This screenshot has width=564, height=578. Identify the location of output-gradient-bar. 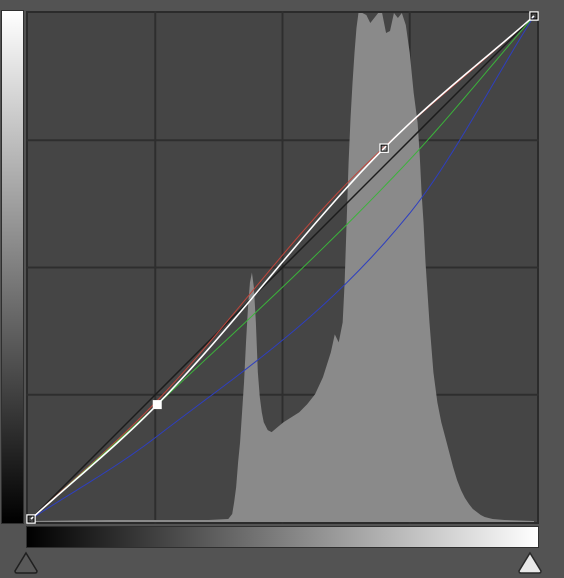
(12, 267).